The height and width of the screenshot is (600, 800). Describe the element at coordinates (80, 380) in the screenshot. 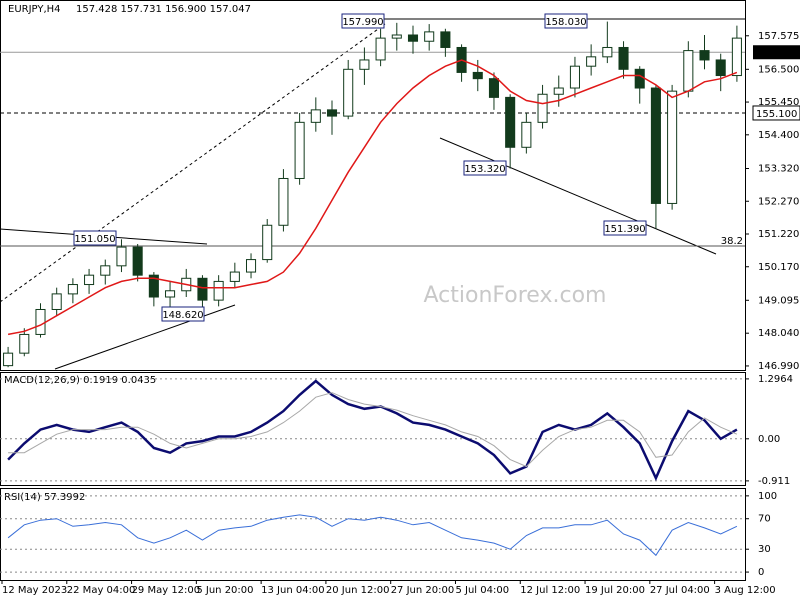

I see `macd-title: MACD(12,26,9) 0.1919 0.0435` at that location.